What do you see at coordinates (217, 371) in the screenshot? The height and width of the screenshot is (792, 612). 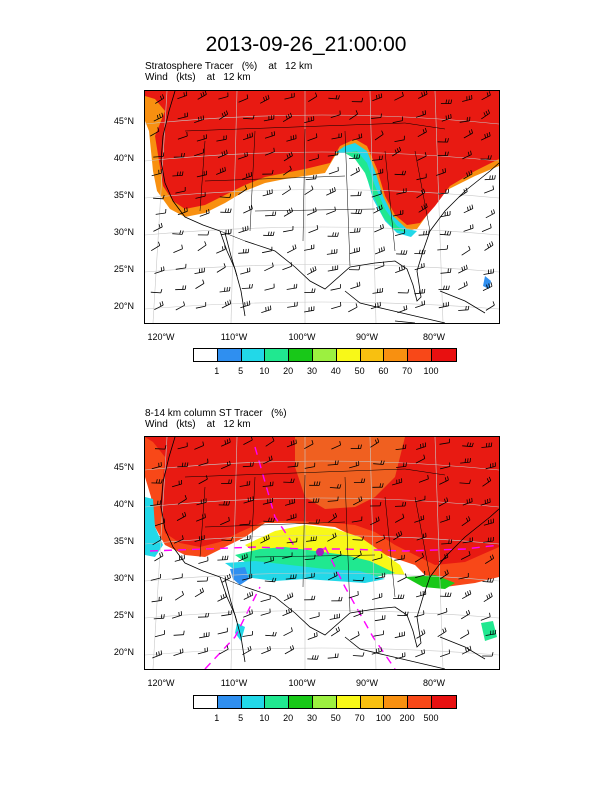 I see `colorbar-label: 1` at bounding box center [217, 371].